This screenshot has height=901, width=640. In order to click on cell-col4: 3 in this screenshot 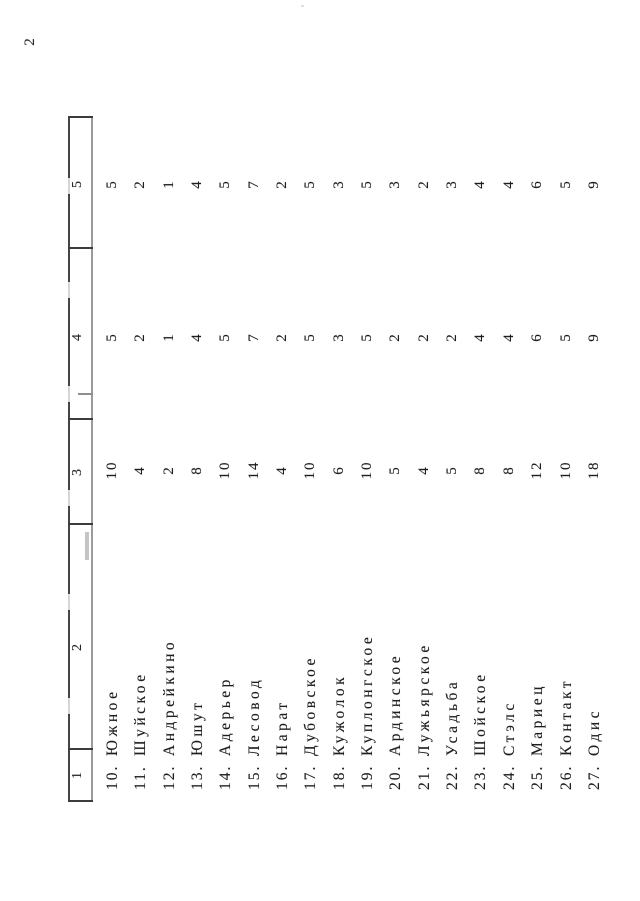, I will do `click(338, 337)`.